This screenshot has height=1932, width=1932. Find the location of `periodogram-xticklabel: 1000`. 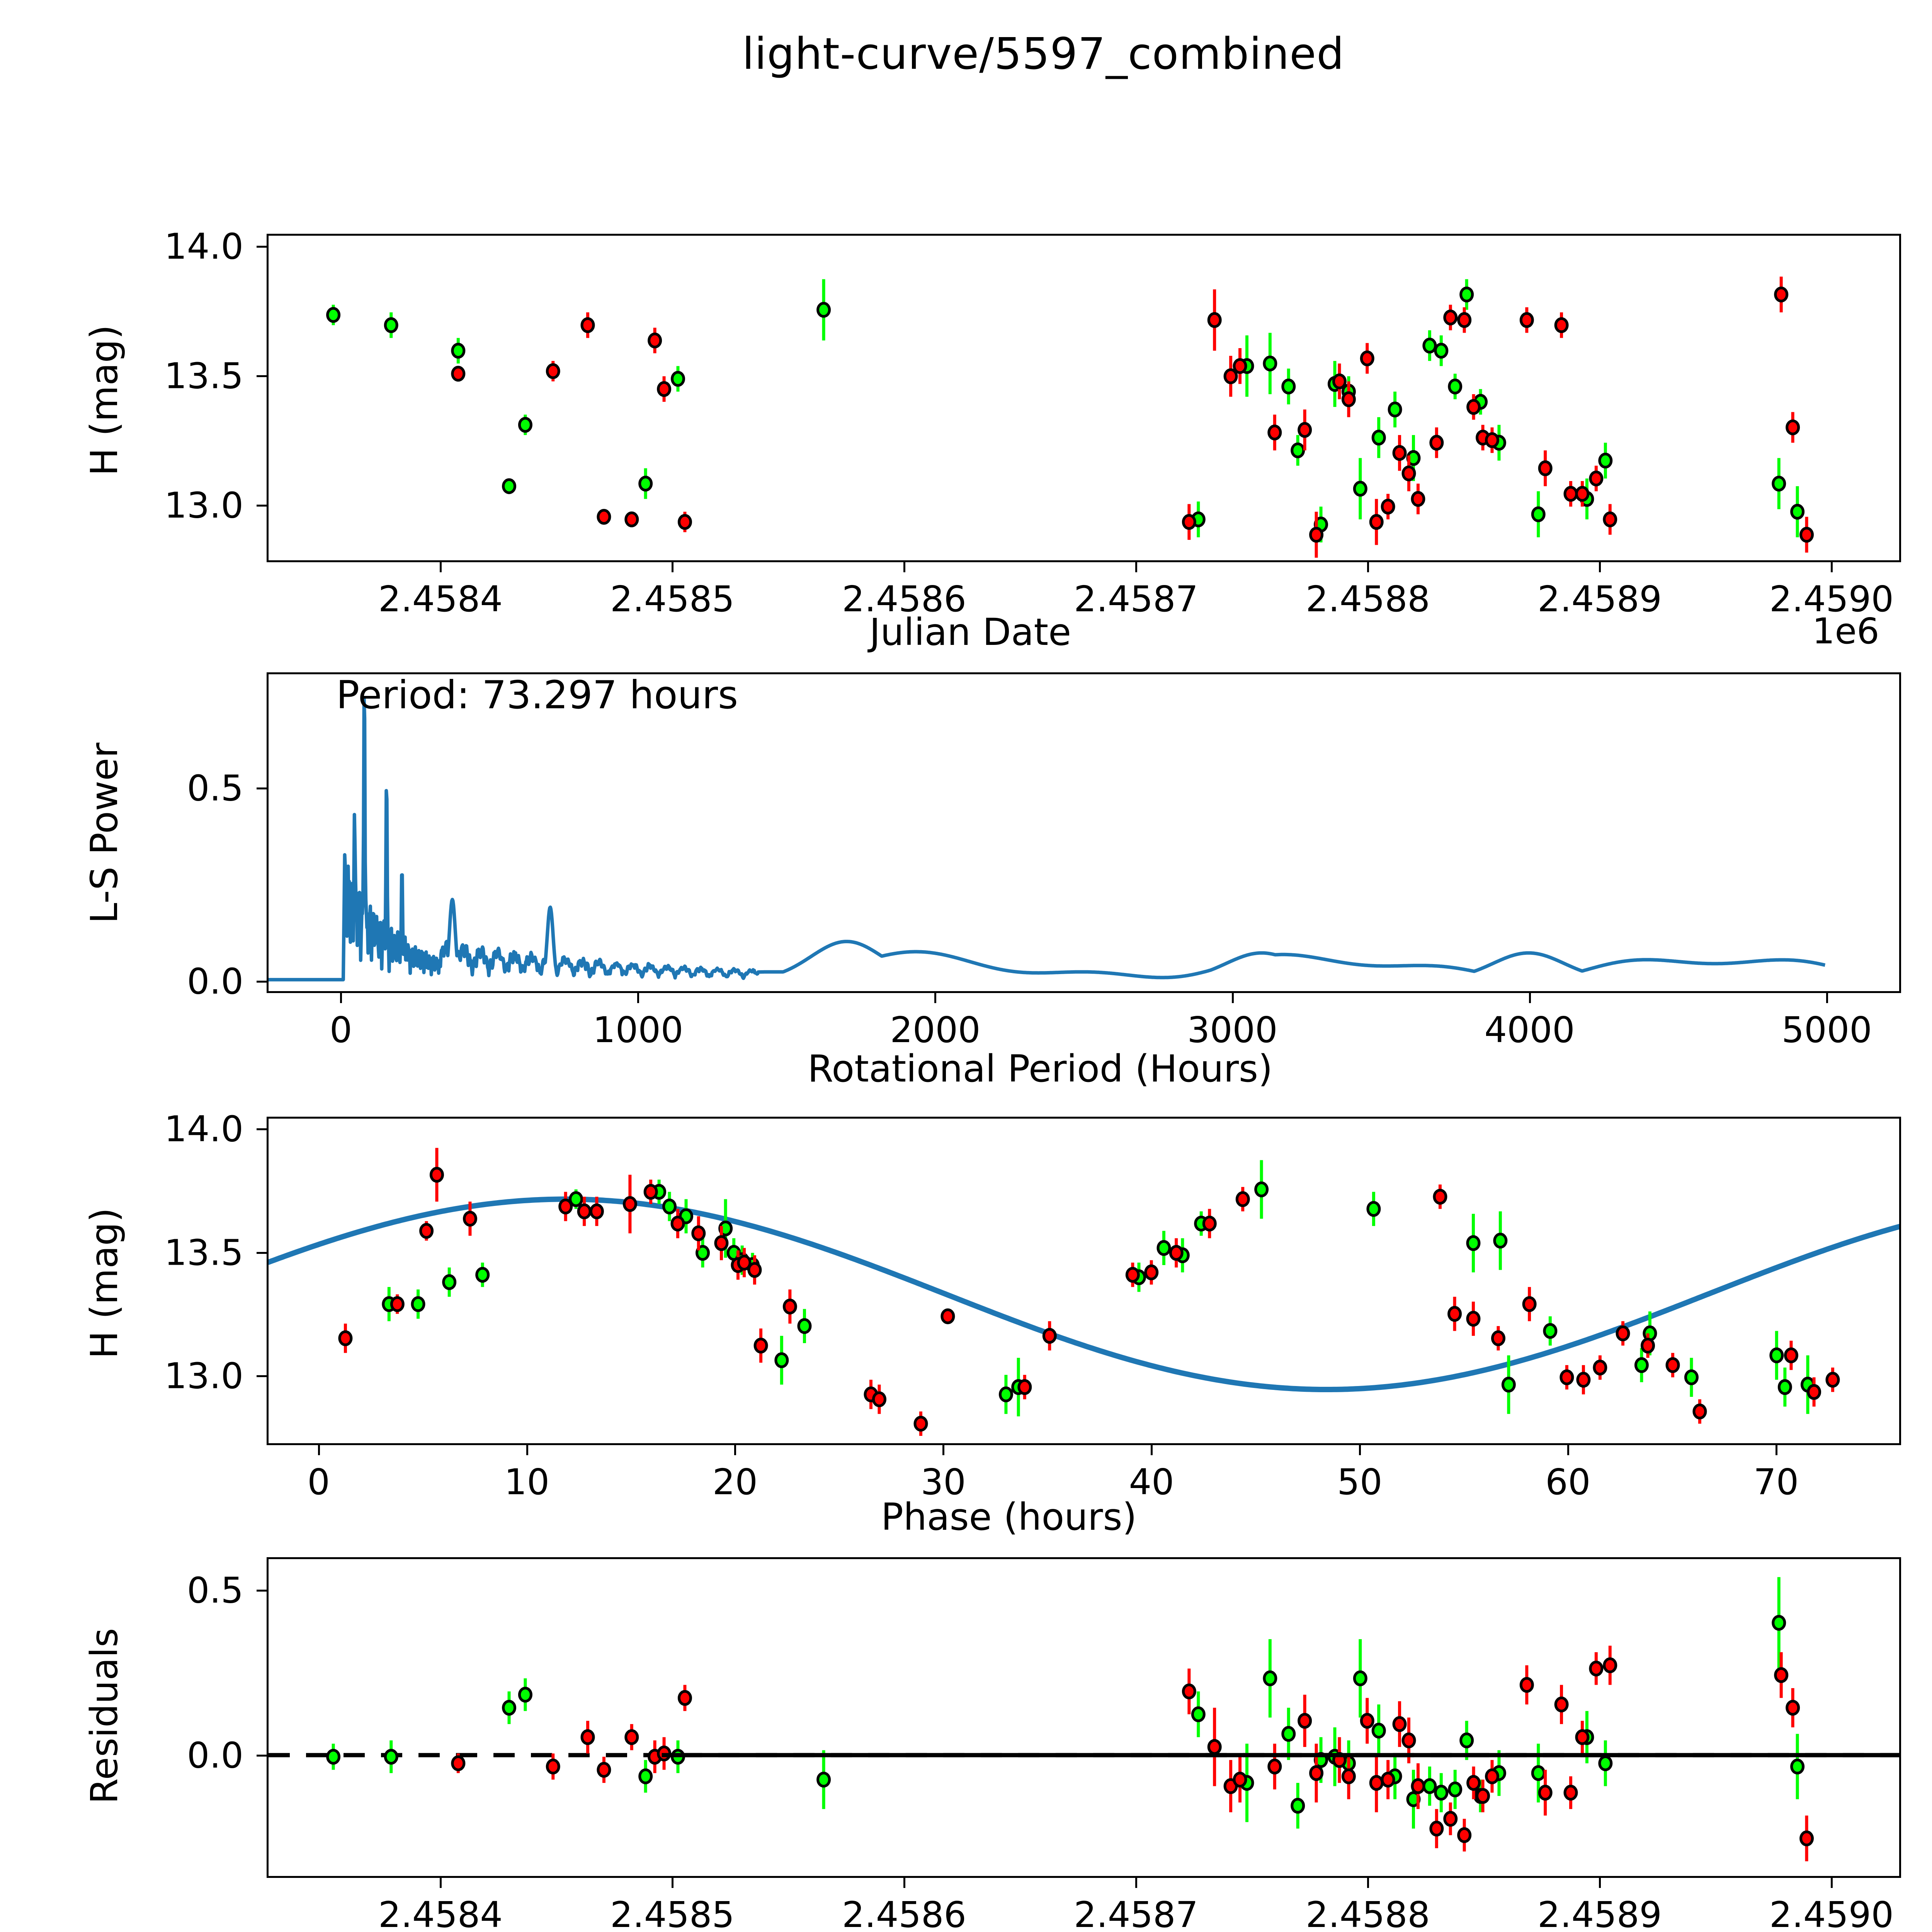

periodogram-xticklabel: 1000 is located at coordinates (638, 1030).